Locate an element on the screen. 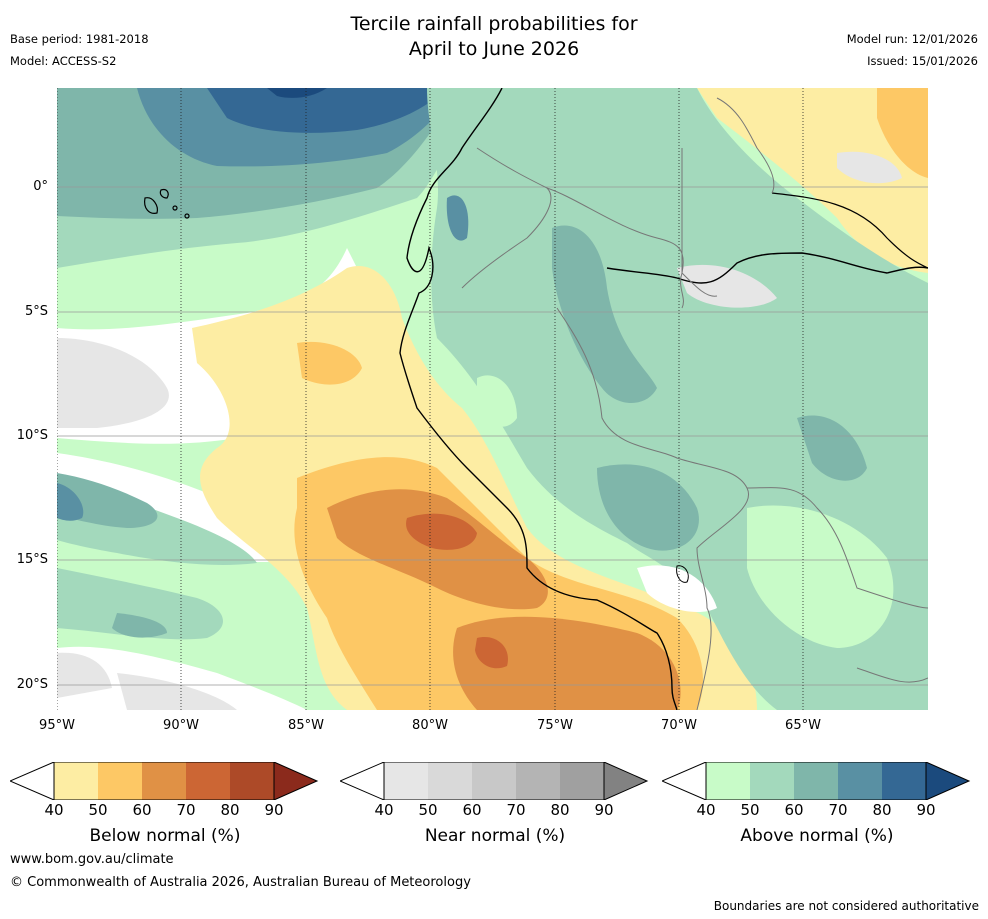 This screenshot has width=988, height=919. above-50-south-band is located at coordinates (140, 604).